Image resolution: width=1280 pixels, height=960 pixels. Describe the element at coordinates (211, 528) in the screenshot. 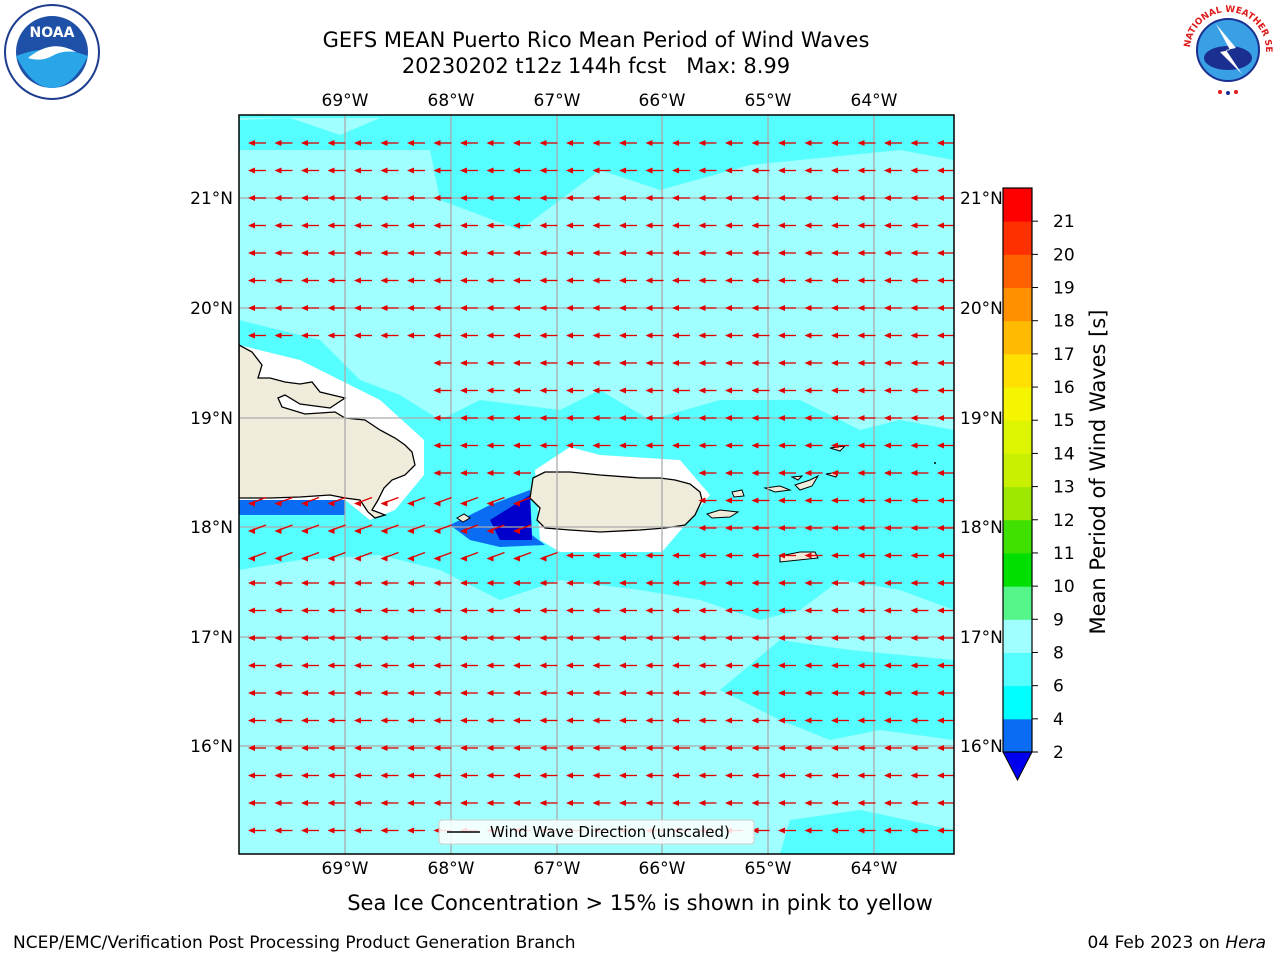

I see `lat-label: 18°N` at that location.